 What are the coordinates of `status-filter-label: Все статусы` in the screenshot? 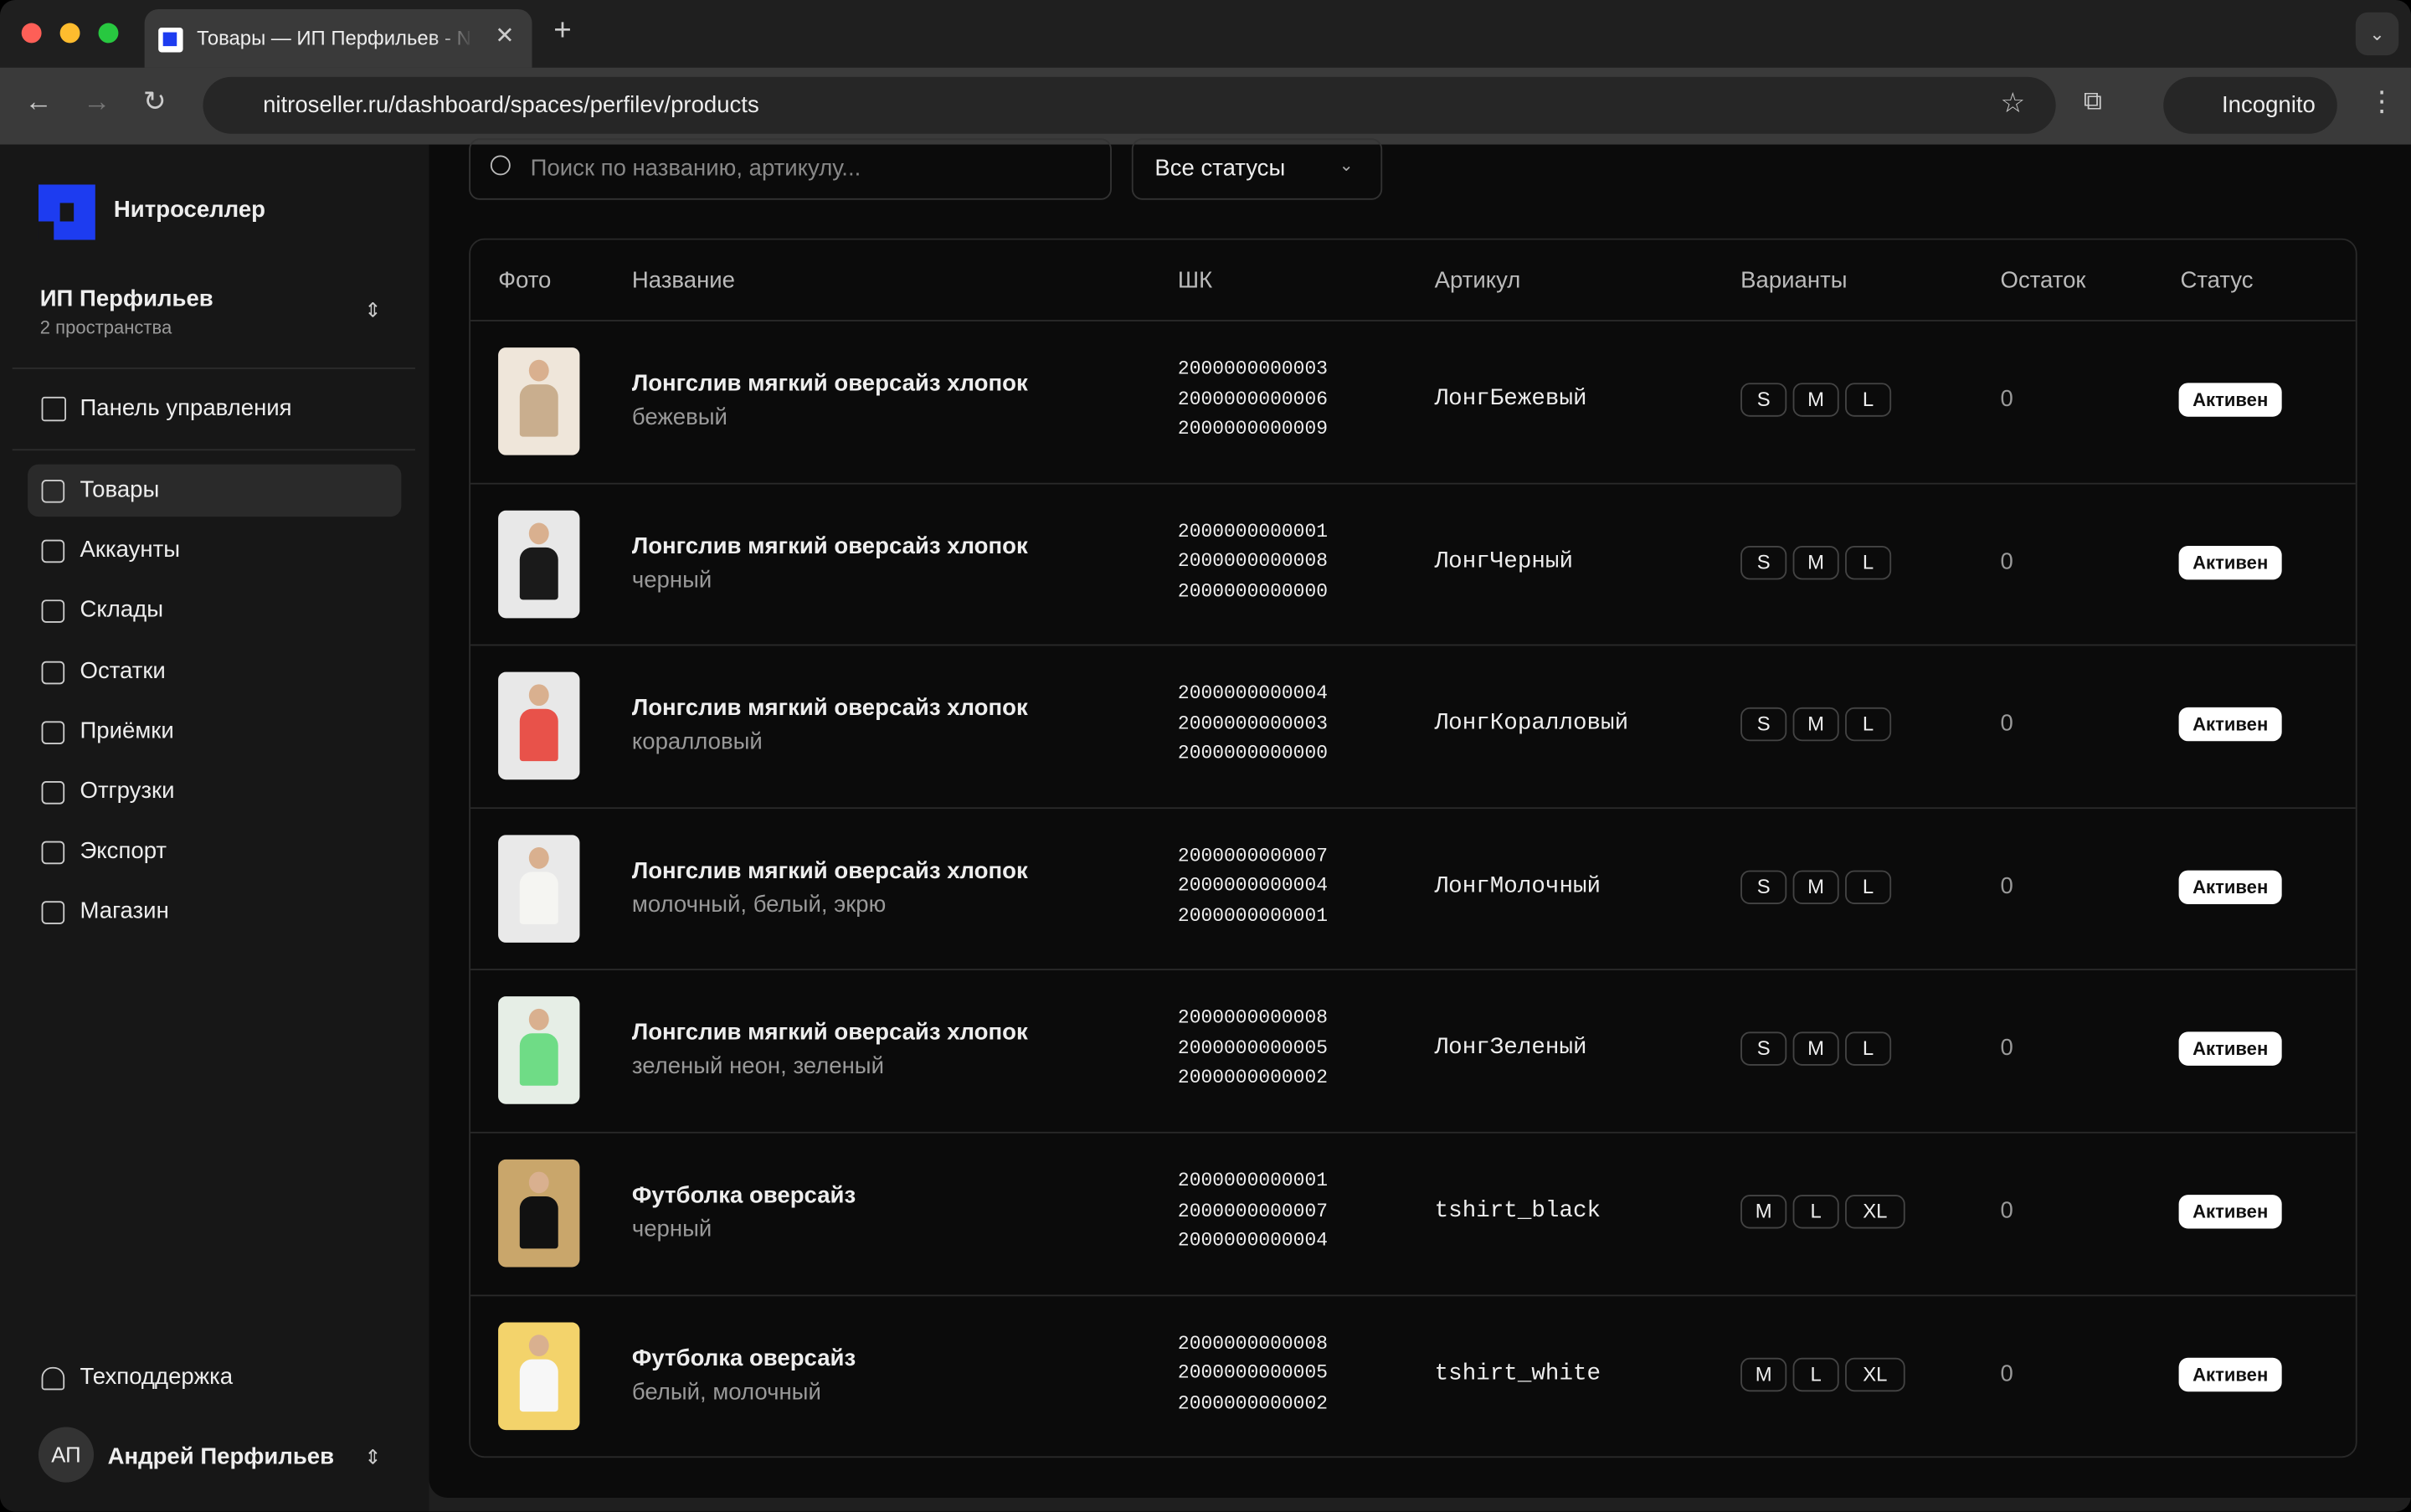 It's located at (1220, 168).